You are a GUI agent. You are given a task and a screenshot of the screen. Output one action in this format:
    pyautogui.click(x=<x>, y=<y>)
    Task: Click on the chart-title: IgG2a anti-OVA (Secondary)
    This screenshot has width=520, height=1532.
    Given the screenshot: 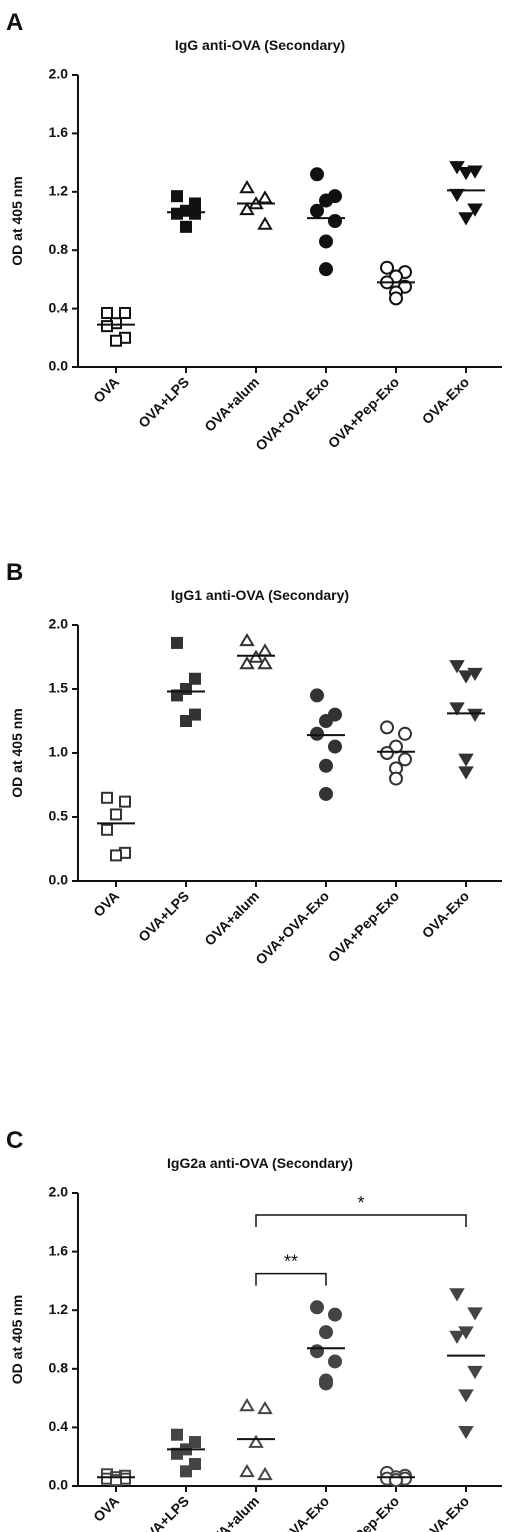 What is the action you would take?
    pyautogui.click(x=260, y=1163)
    